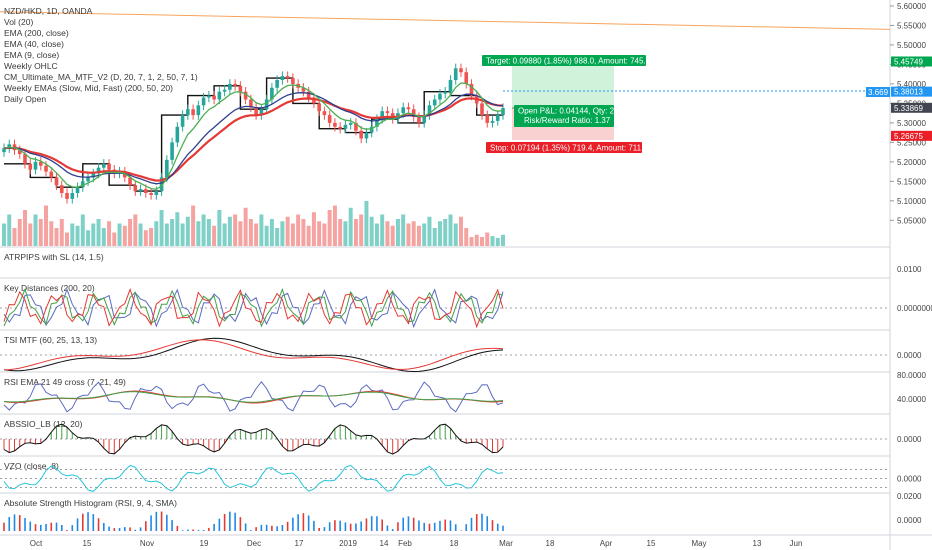 Image resolution: width=932 pixels, height=550 pixels. Describe the element at coordinates (911, 181) in the screenshot. I see `price-tick-label: 5.15000` at that location.